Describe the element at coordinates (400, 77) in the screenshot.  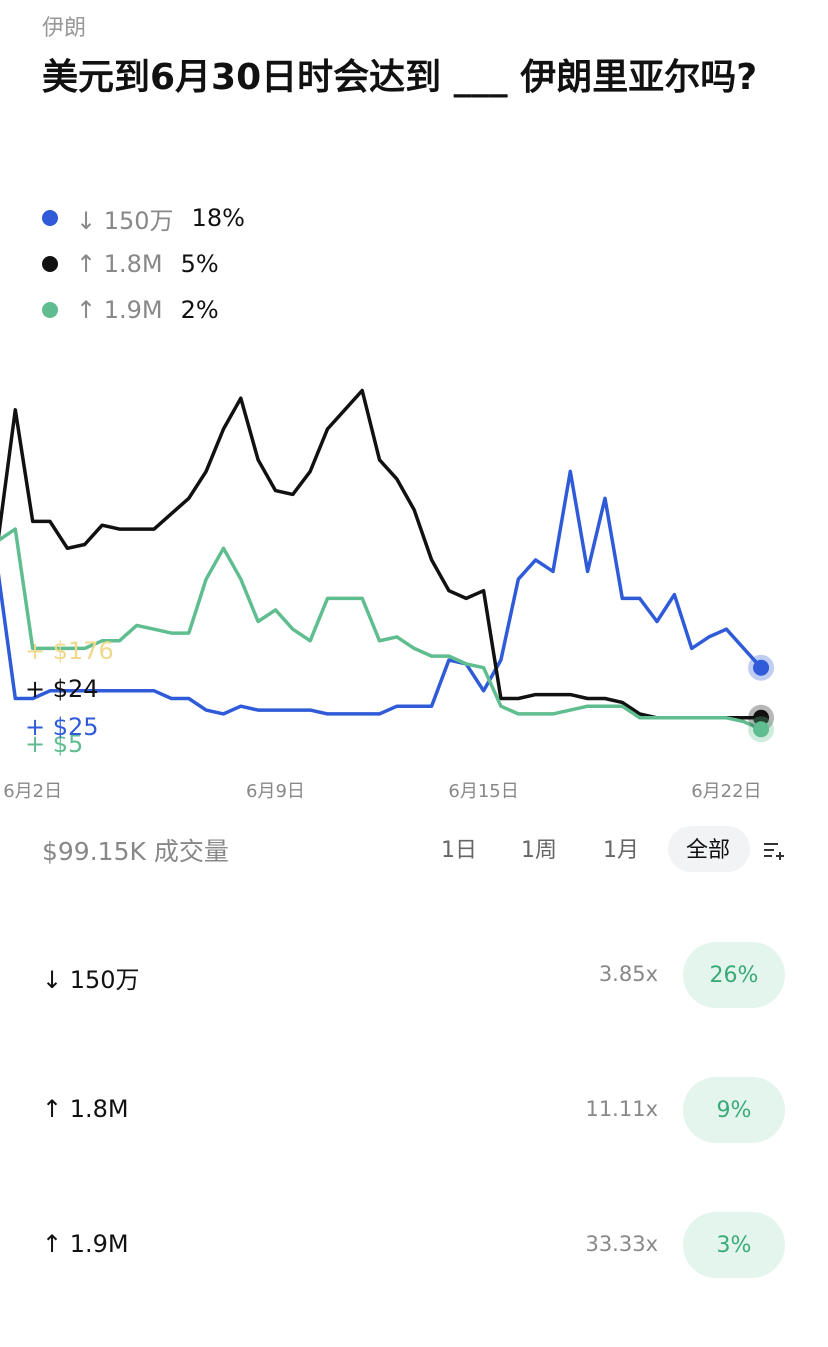
I see `market-title: 美元到6月30日时会达到 ___ 伊朗里亚尔吗?` at that location.